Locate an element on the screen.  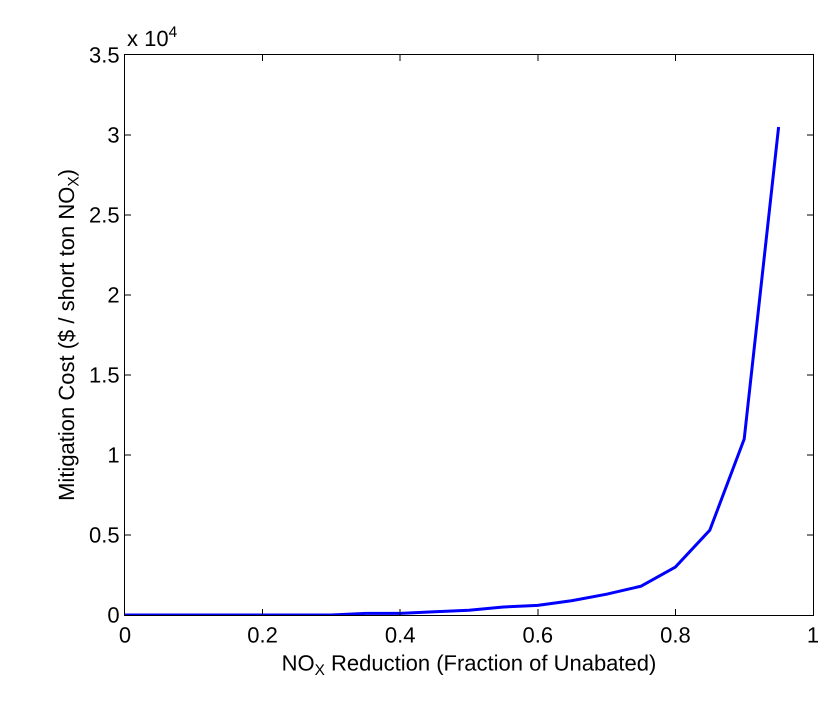
y-tick-label: 1 is located at coordinates (113, 455).